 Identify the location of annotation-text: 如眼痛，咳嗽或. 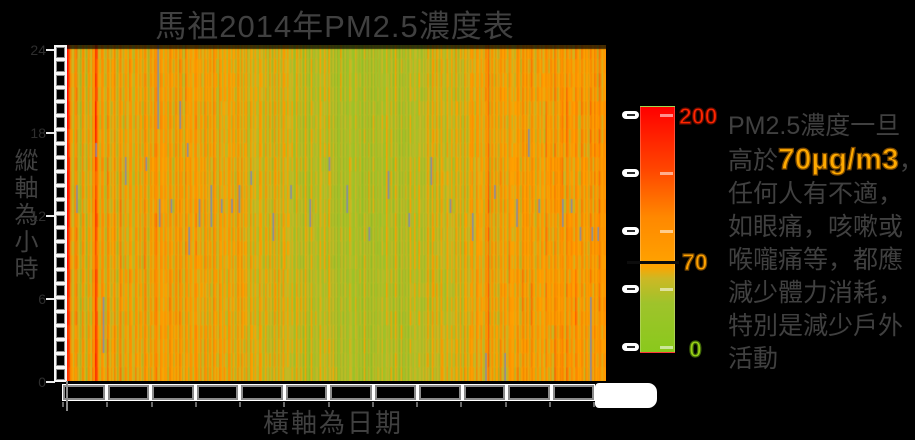
(816, 227).